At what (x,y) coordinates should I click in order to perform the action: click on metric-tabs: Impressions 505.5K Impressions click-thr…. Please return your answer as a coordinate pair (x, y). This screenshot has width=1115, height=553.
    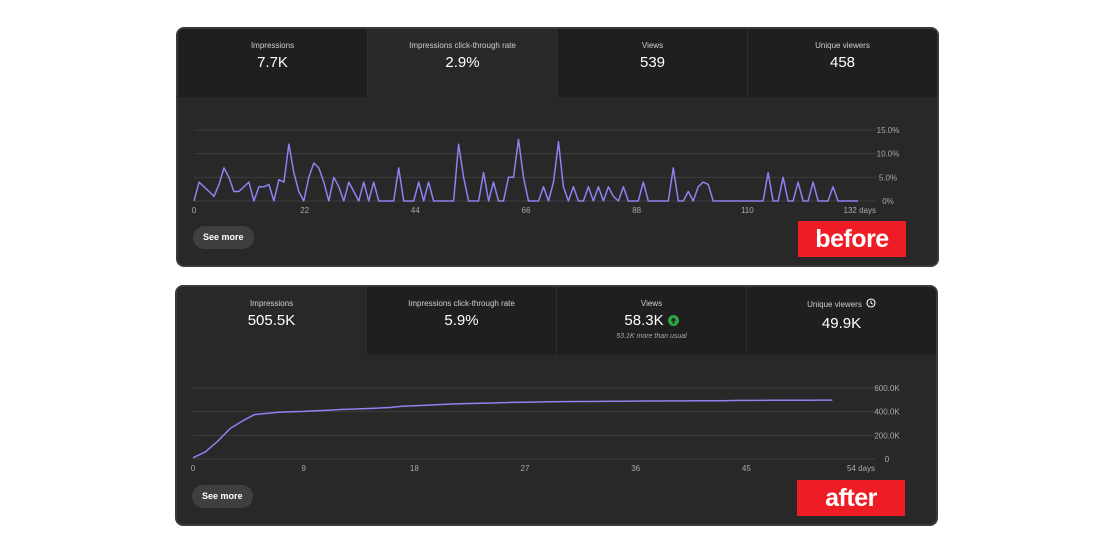
    Looking at the image, I should click on (556, 321).